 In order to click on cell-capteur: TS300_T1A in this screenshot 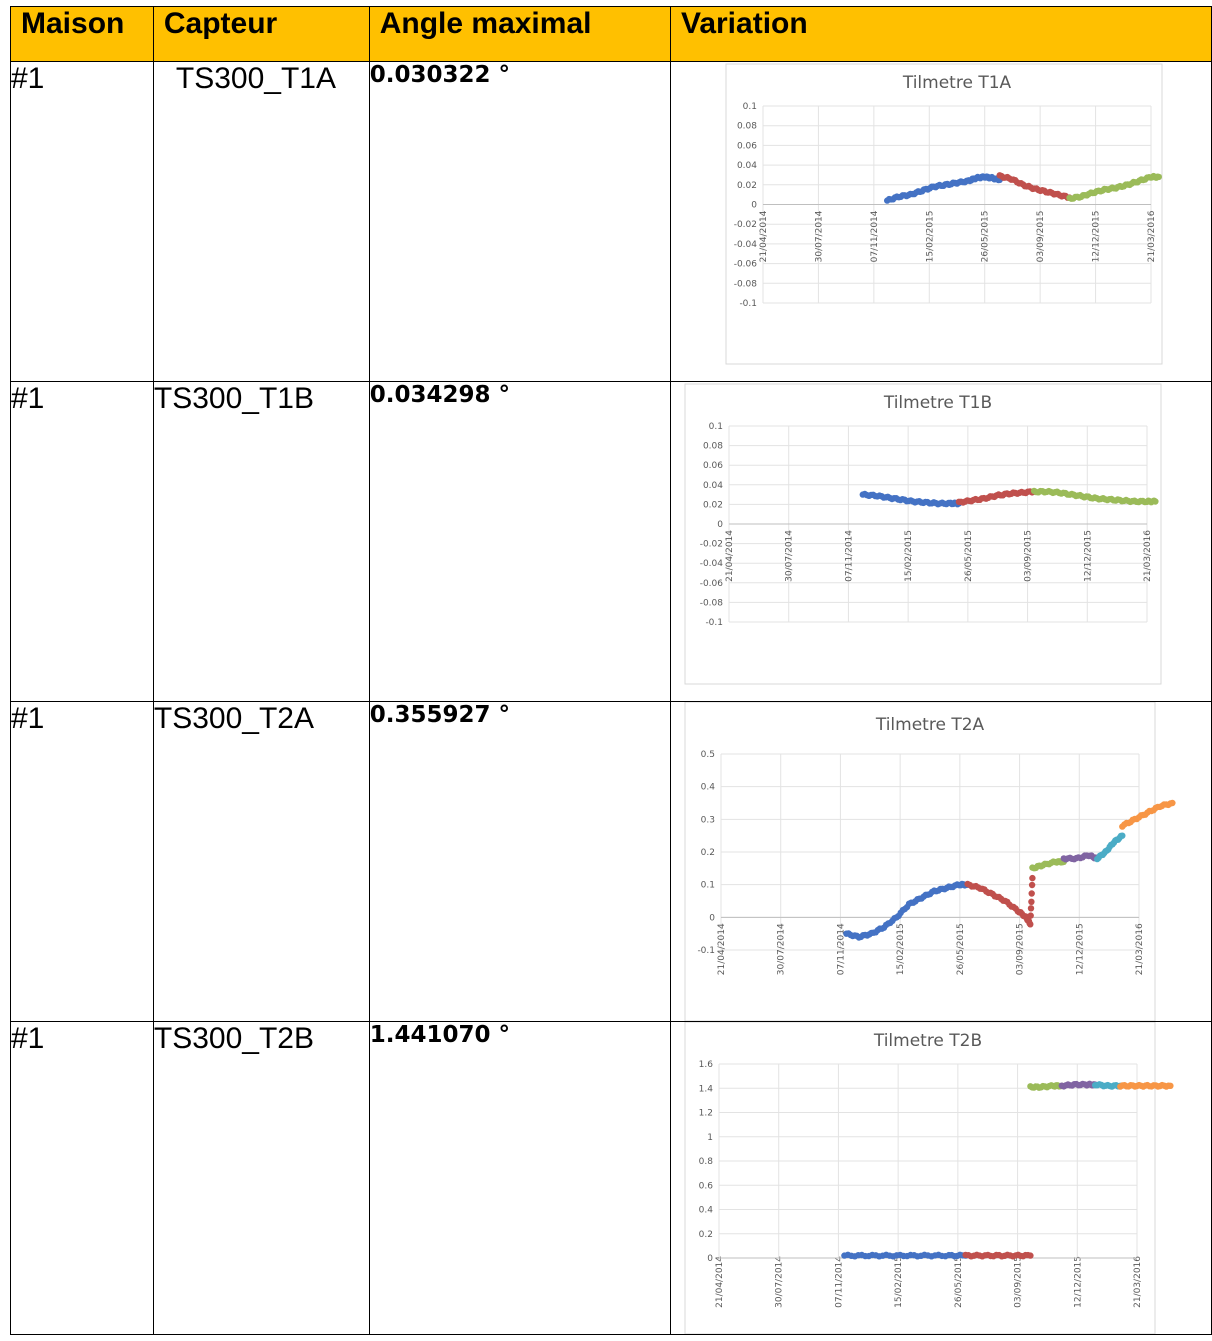, I will do `click(261, 221)`.